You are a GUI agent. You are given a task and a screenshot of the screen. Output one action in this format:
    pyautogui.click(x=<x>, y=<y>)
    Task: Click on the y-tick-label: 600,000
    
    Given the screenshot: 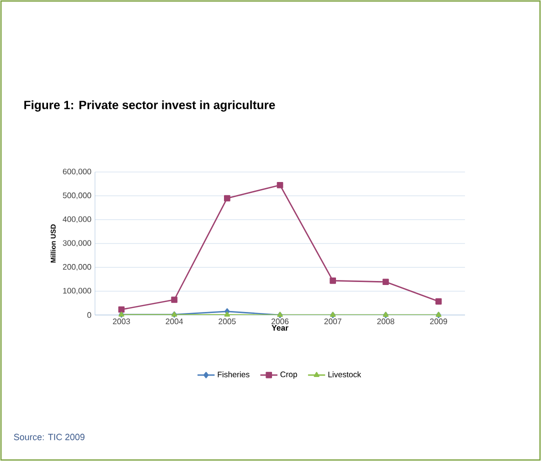 What is the action you would take?
    pyautogui.click(x=77, y=172)
    